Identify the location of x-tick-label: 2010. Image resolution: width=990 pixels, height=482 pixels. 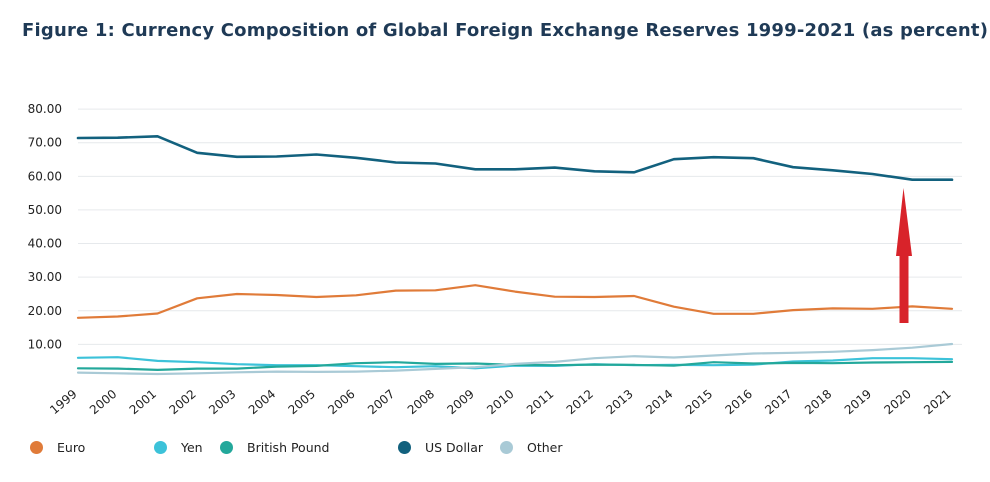
(500, 402).